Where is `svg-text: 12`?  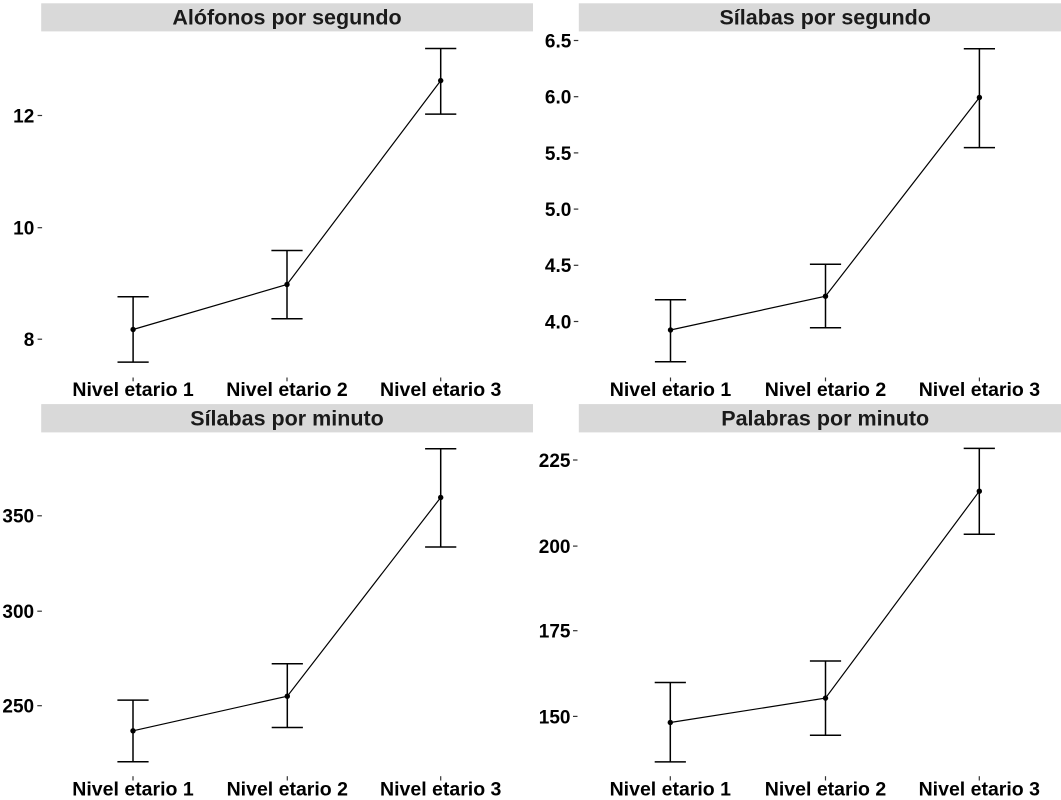 svg-text: 12 is located at coordinates (23, 116).